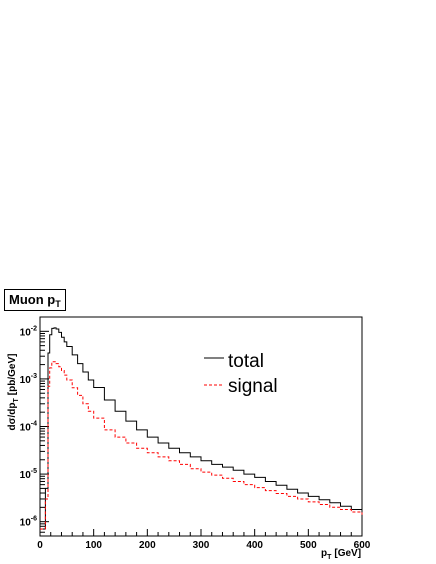 Image resolution: width=436 pixels, height=564 pixels. What do you see at coordinates (329, 557) in the screenshot?
I see `x-axis-label-sub: T` at bounding box center [329, 557].